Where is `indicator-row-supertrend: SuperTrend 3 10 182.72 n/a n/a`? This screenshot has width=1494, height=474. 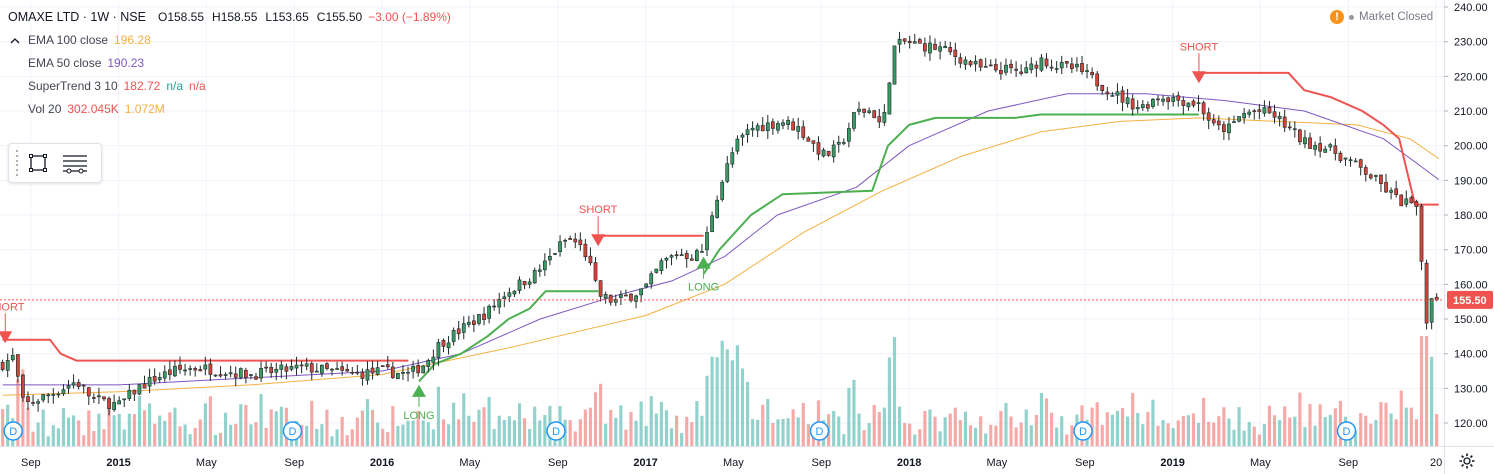 indicator-row-supertrend: SuperTrend 3 10 182.72 n/a n/a is located at coordinates (229, 86).